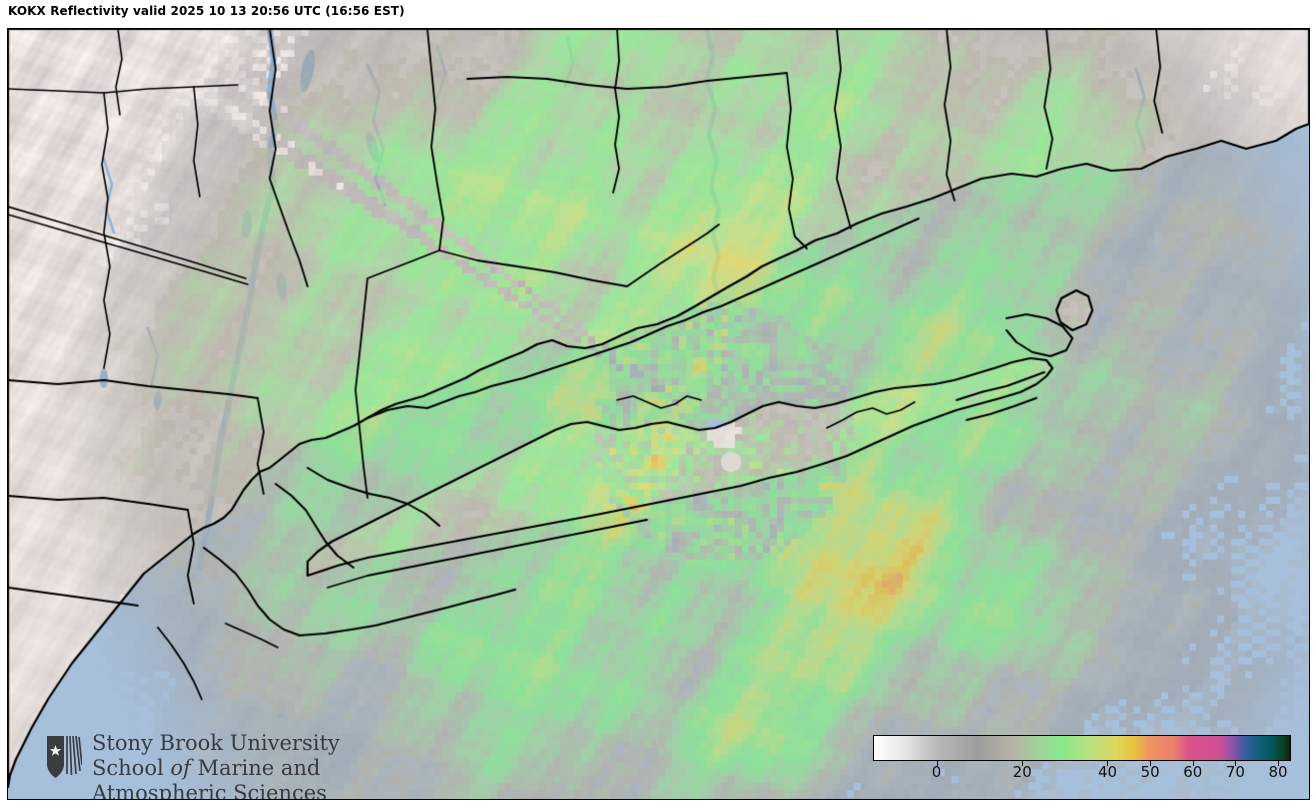 This screenshot has width=1316, height=811. Describe the element at coordinates (64, 756) in the screenshot. I see `shield-icon` at that location.